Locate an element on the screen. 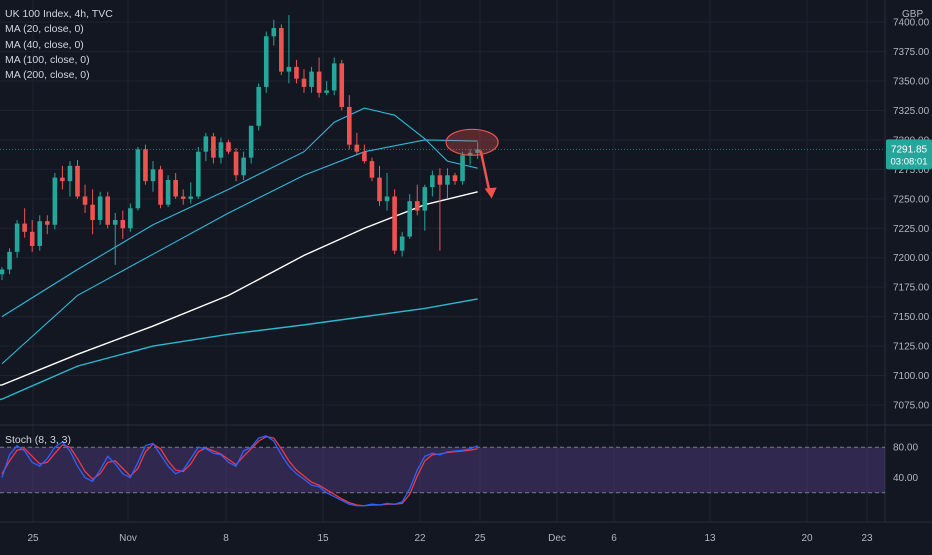 This screenshot has height=555, width=932. down-arrow-shaft is located at coordinates (485, 171).